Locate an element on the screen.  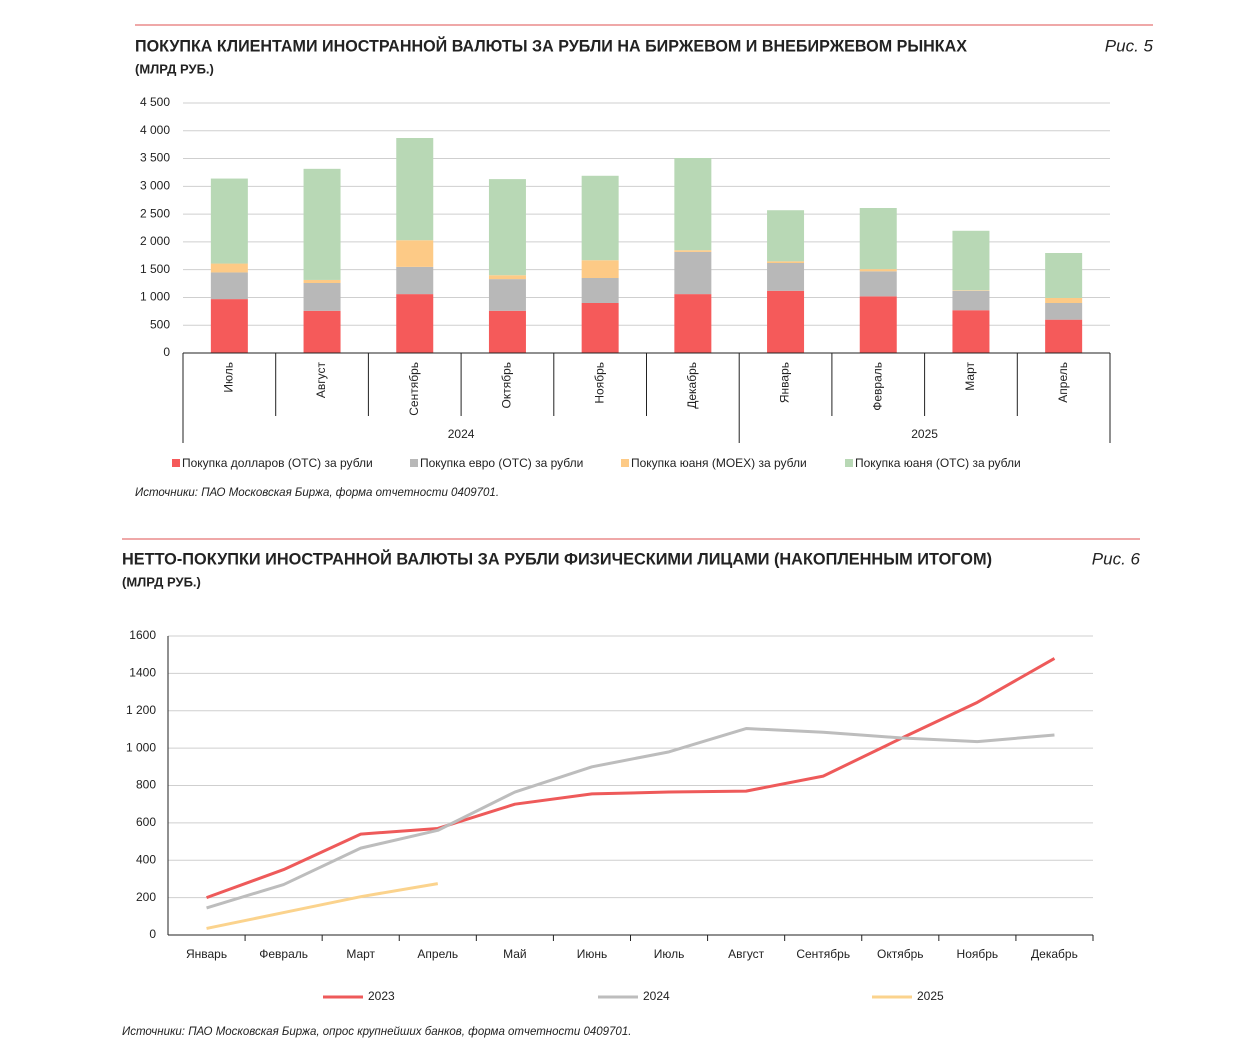
y-tick-label: 1400 is located at coordinates (142, 673).